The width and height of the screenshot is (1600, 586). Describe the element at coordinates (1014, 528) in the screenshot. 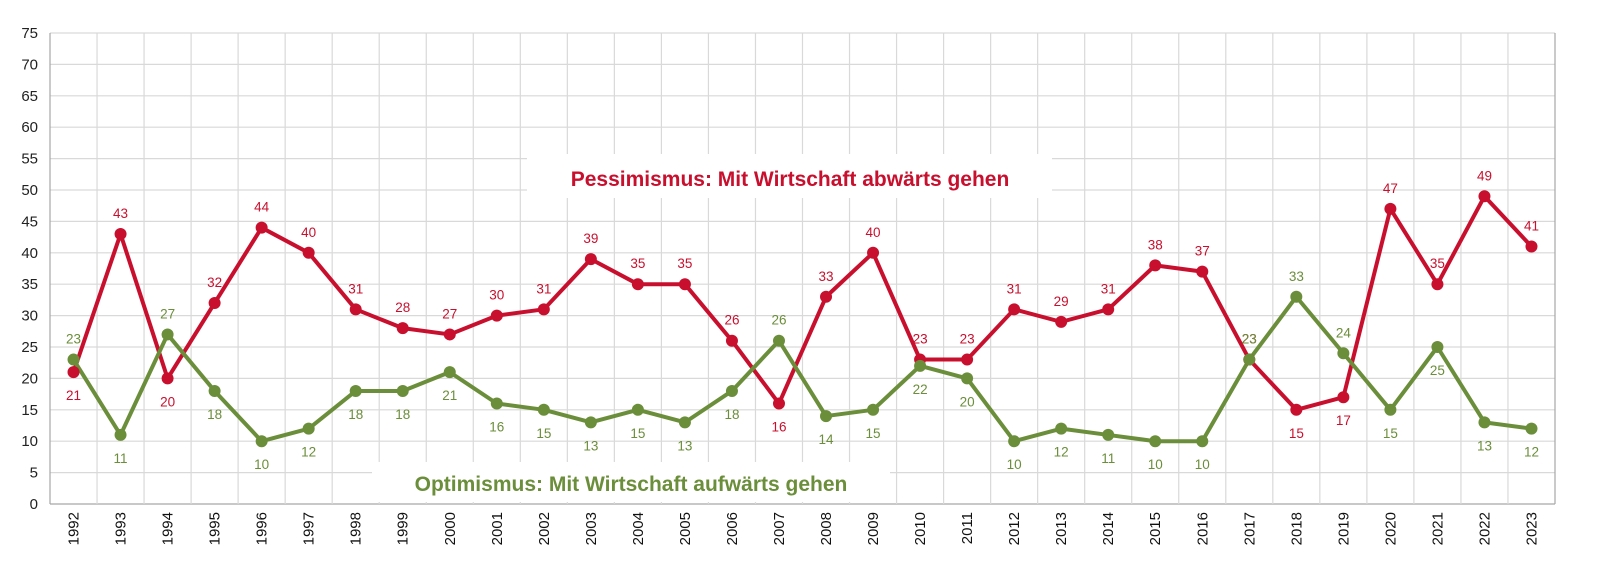

I see `x-tick-label: 2012` at that location.